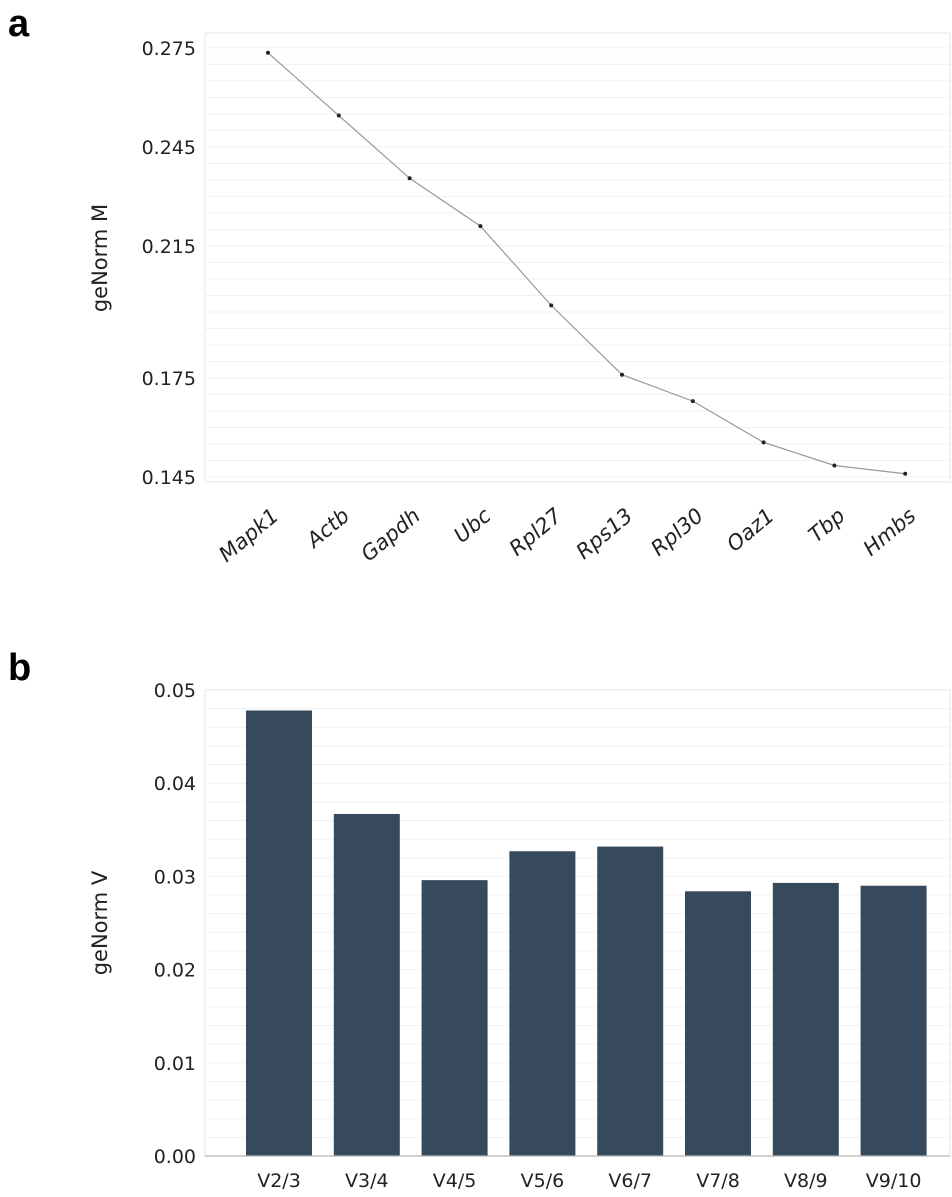 This screenshot has width=952, height=1197. I want to click on panel-a-x-tick-label: Ubc, so click(472, 525).